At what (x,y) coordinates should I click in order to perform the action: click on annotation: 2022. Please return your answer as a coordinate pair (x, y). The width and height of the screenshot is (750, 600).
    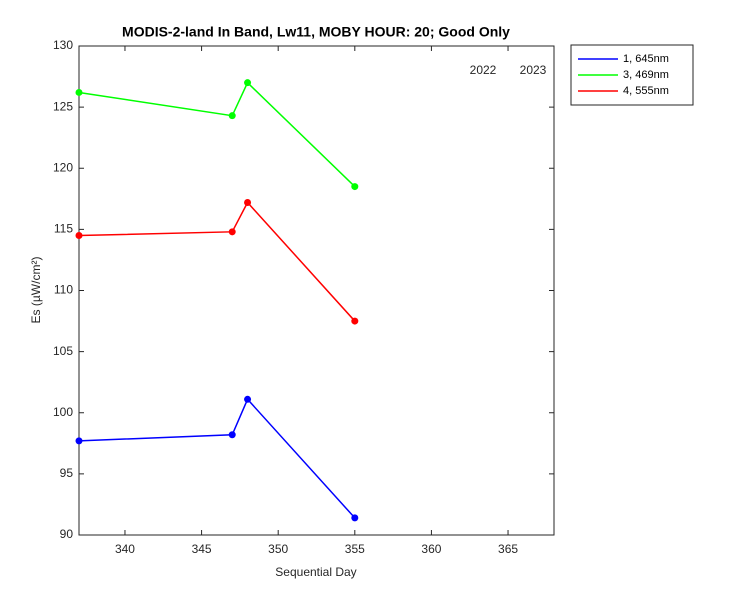
    Looking at the image, I should click on (483, 70).